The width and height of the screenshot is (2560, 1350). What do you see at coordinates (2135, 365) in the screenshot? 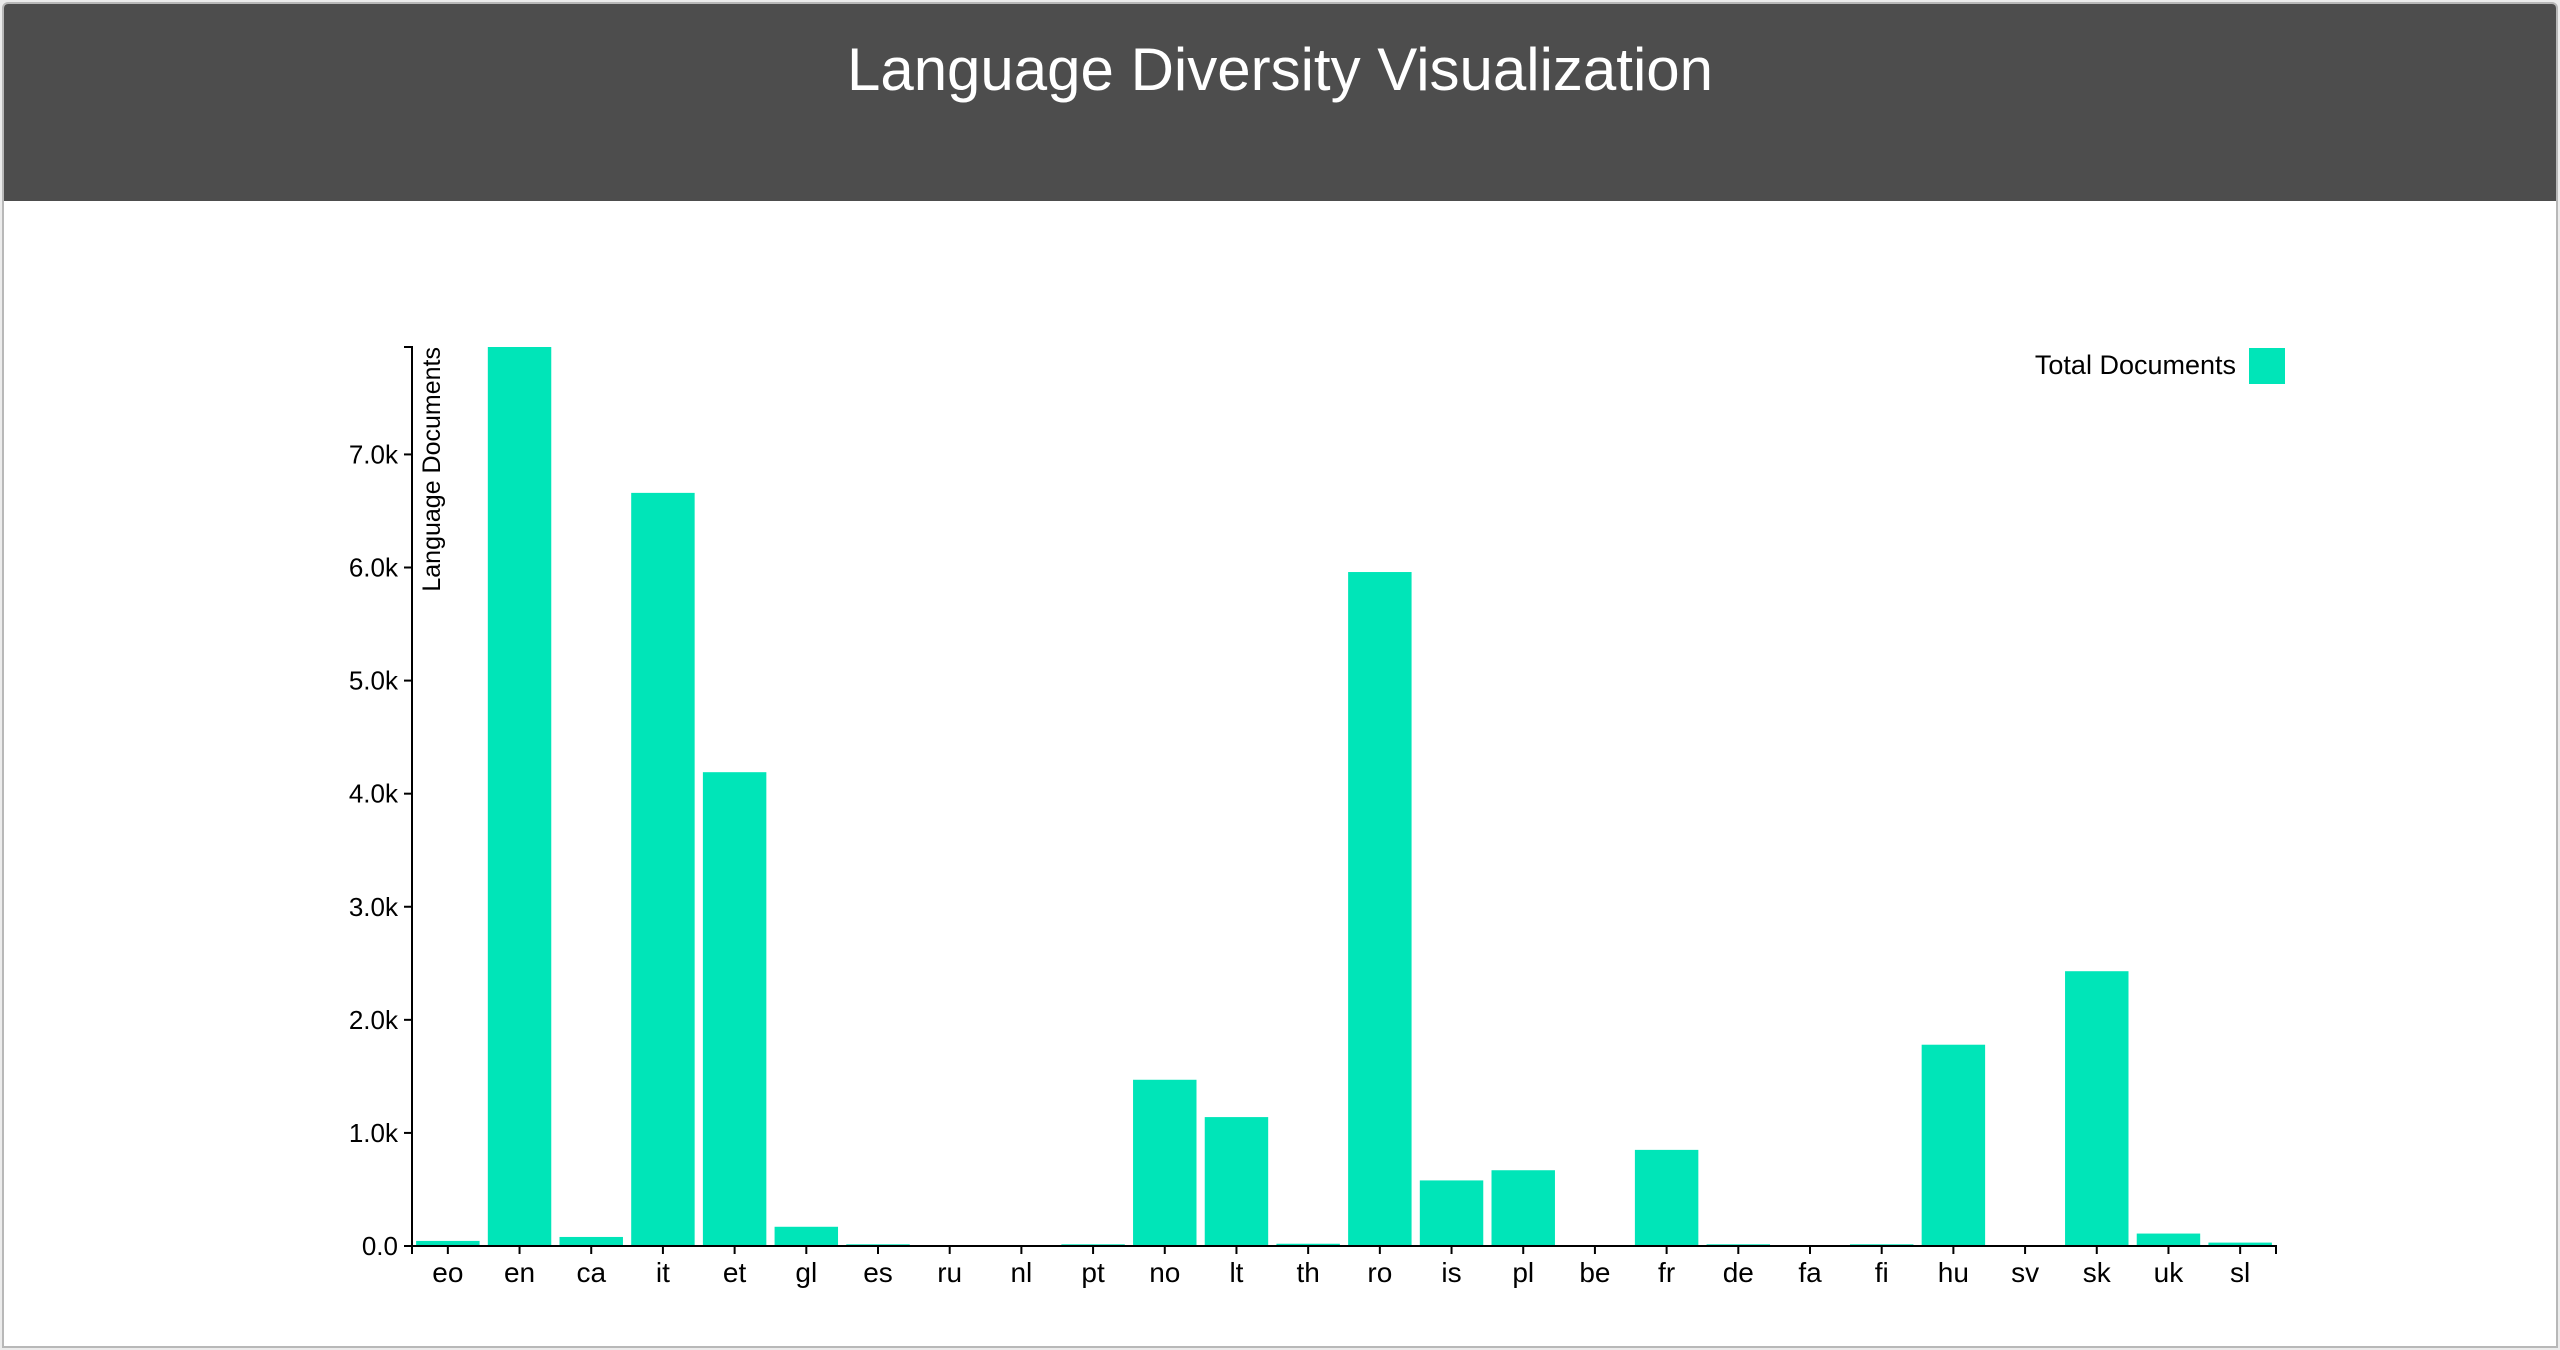
I see `legend-label-total-documents: Total Documents` at bounding box center [2135, 365].